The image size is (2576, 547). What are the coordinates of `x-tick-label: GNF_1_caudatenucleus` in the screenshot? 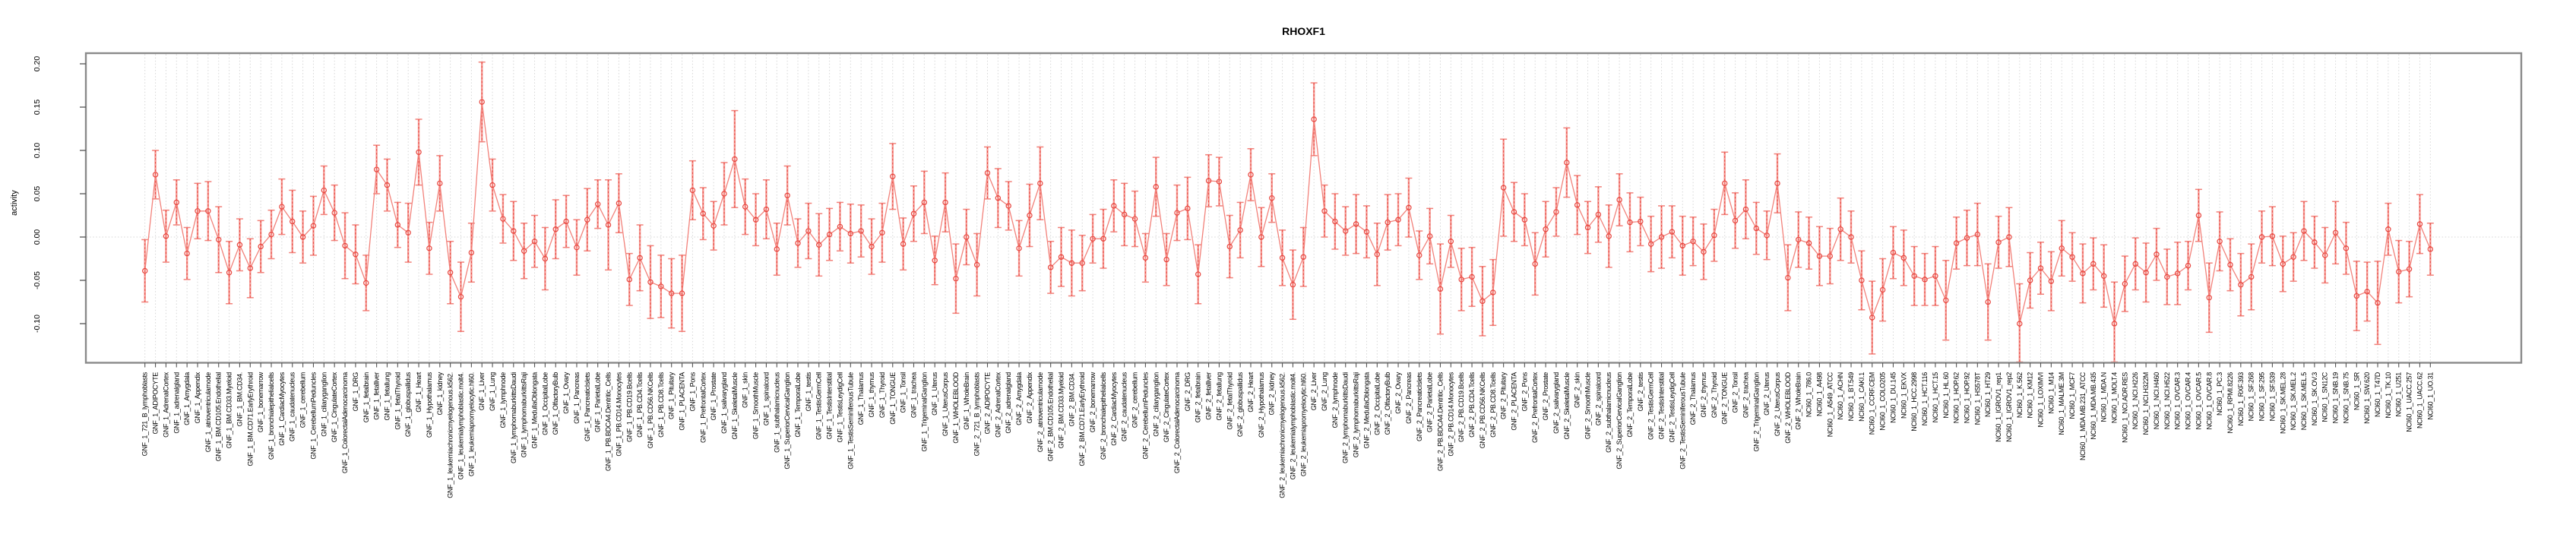 It's located at (292, 406).